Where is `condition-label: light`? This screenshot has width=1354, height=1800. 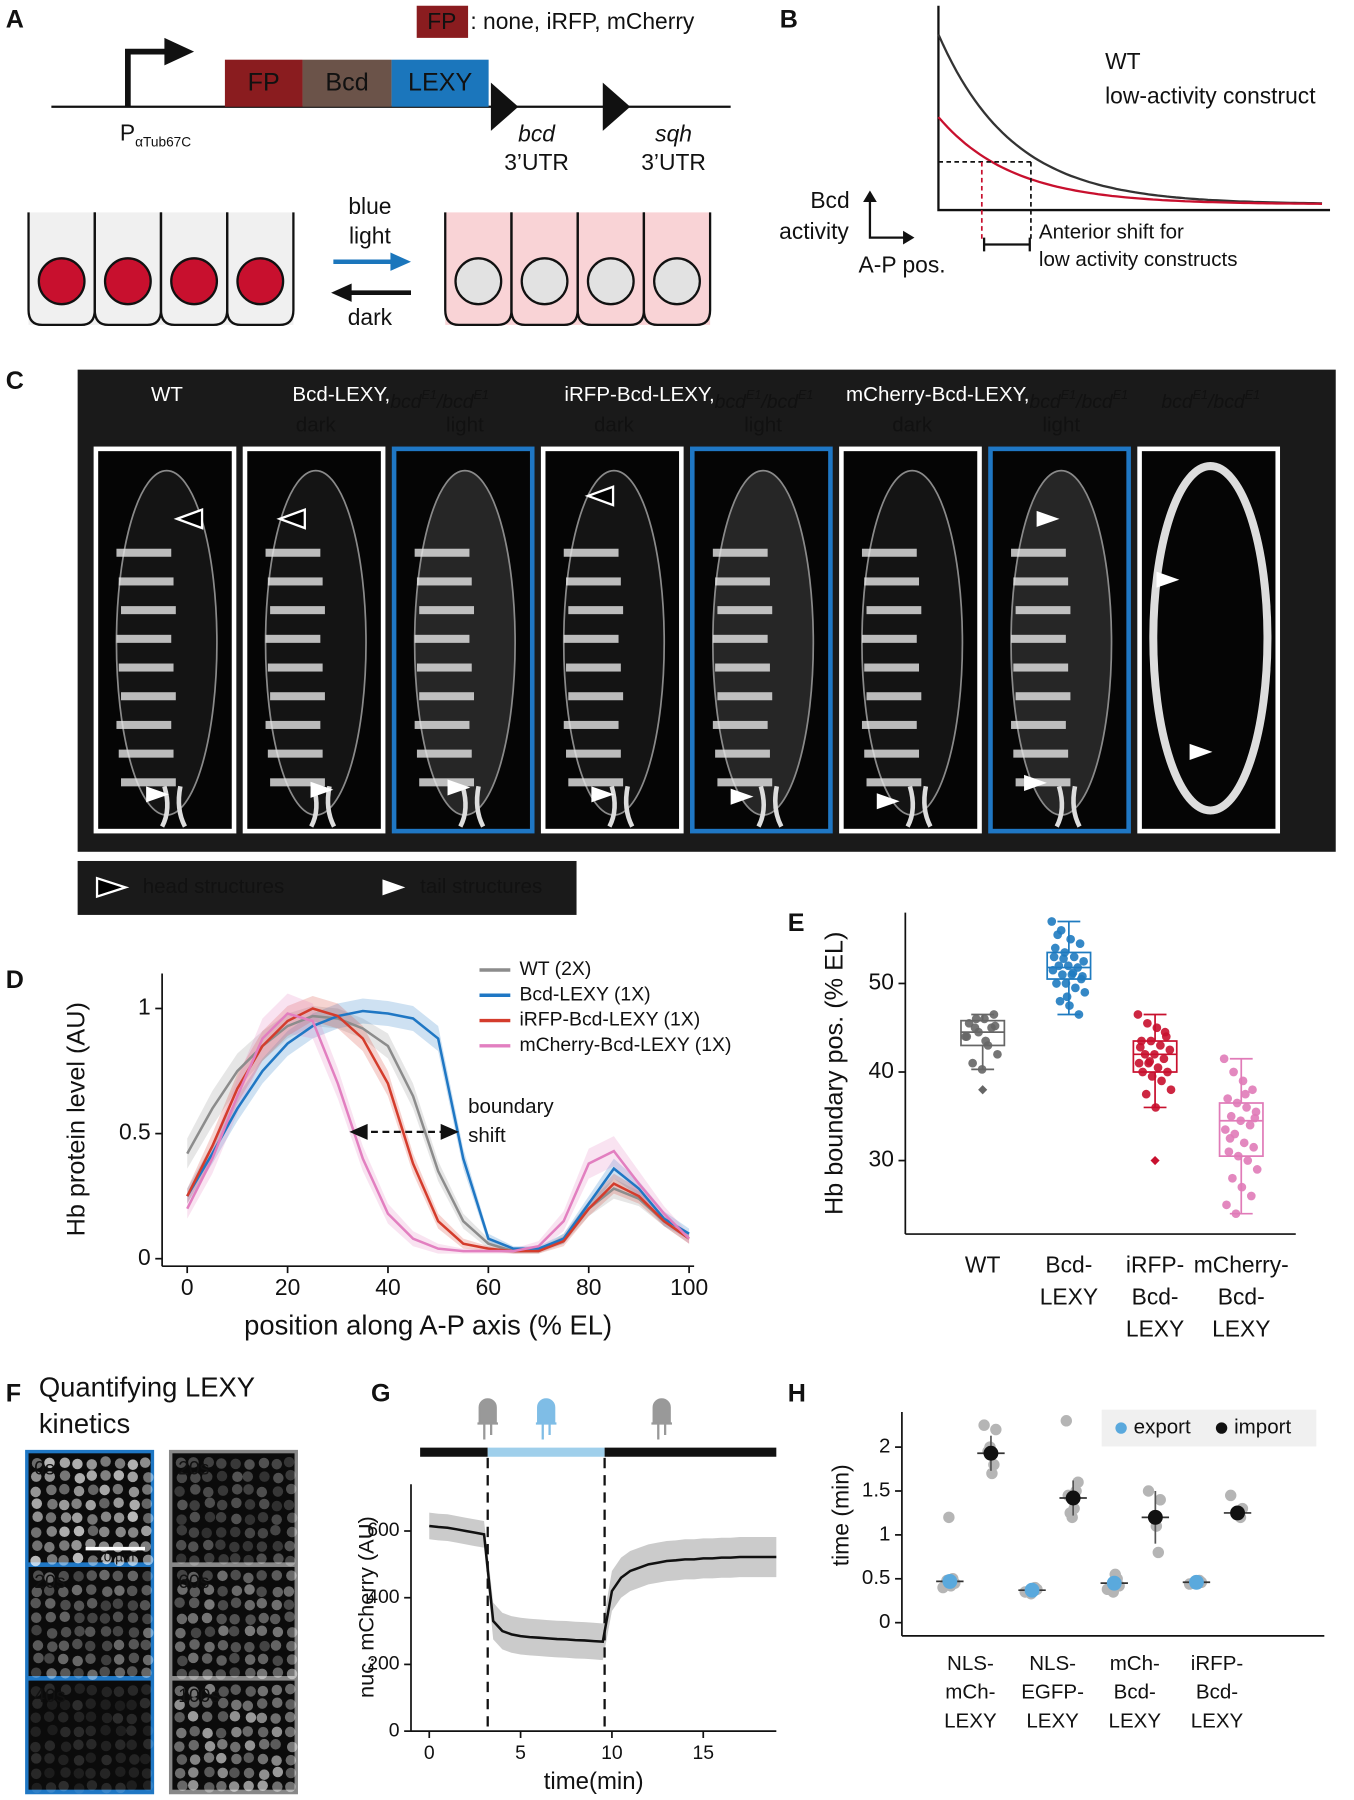 condition-label: light is located at coordinates (763, 424).